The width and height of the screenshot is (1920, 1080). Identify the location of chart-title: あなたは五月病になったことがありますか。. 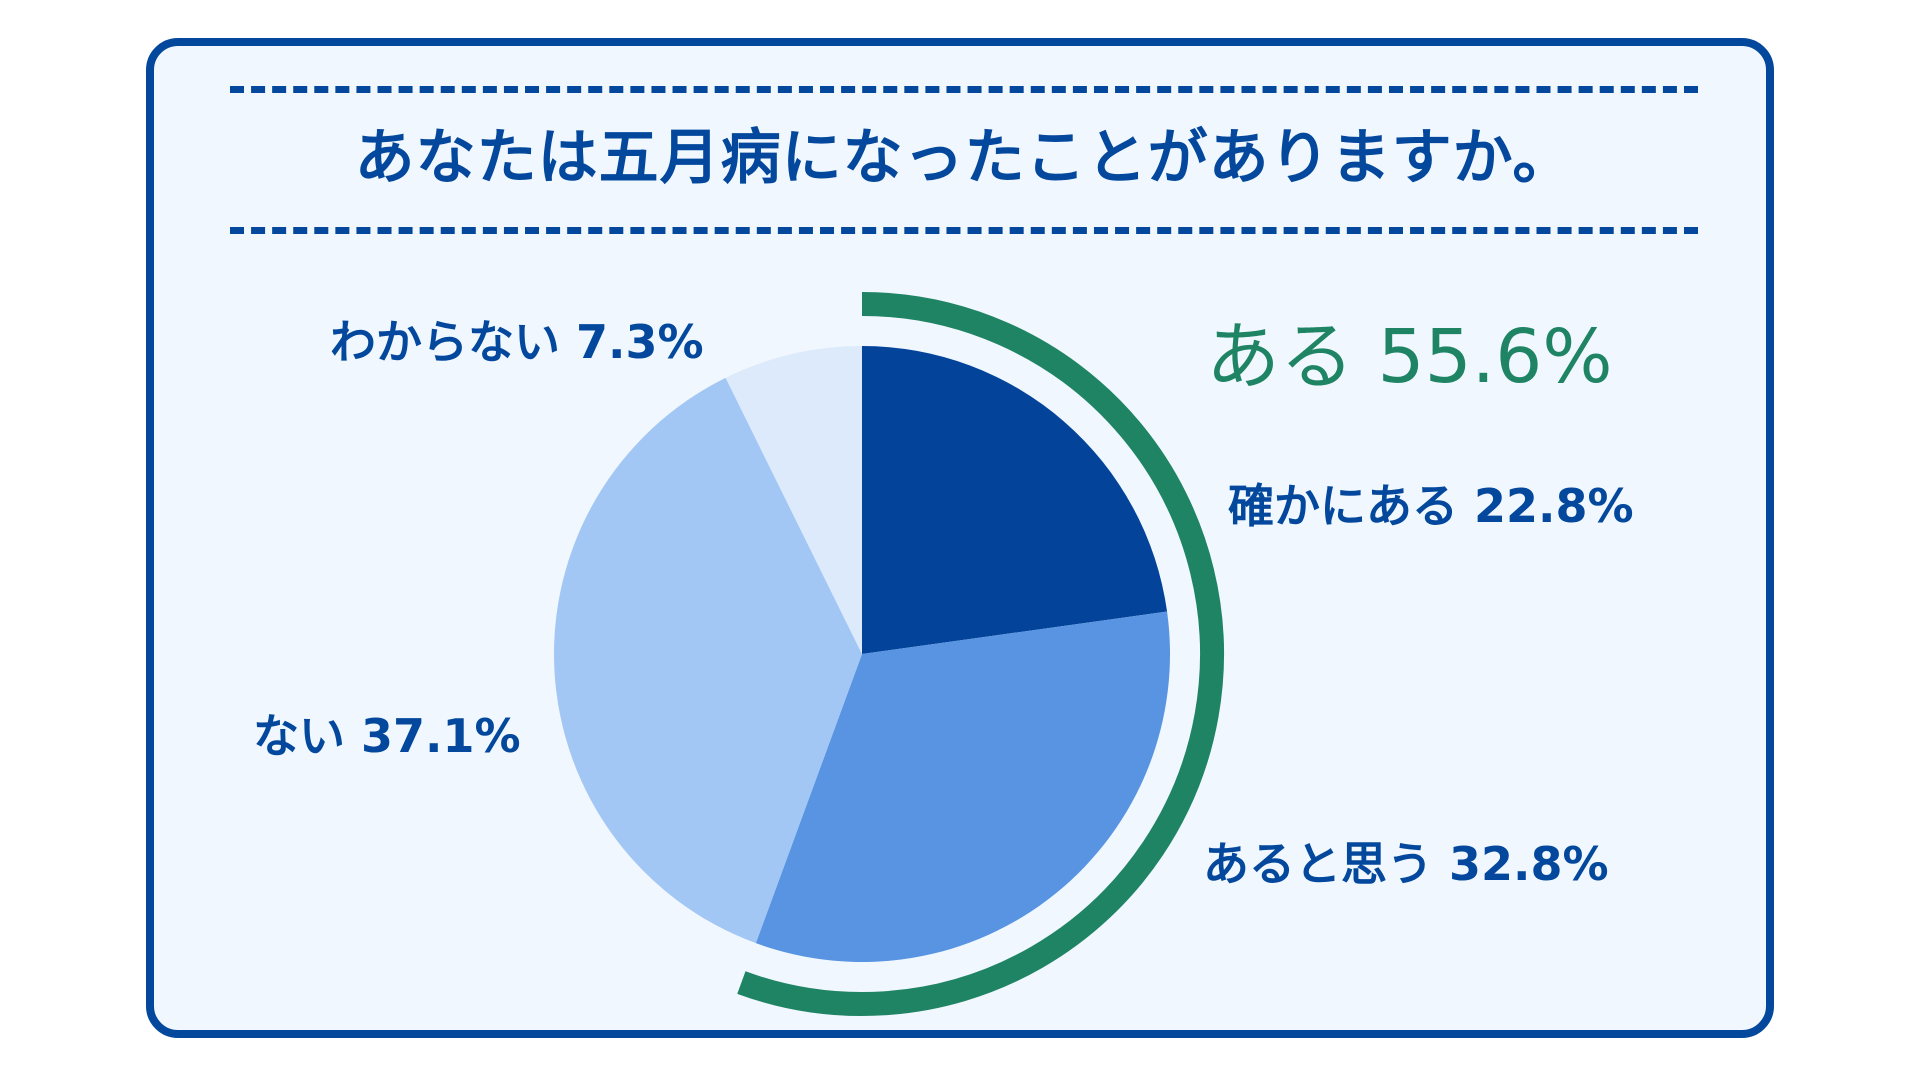
(964, 158).